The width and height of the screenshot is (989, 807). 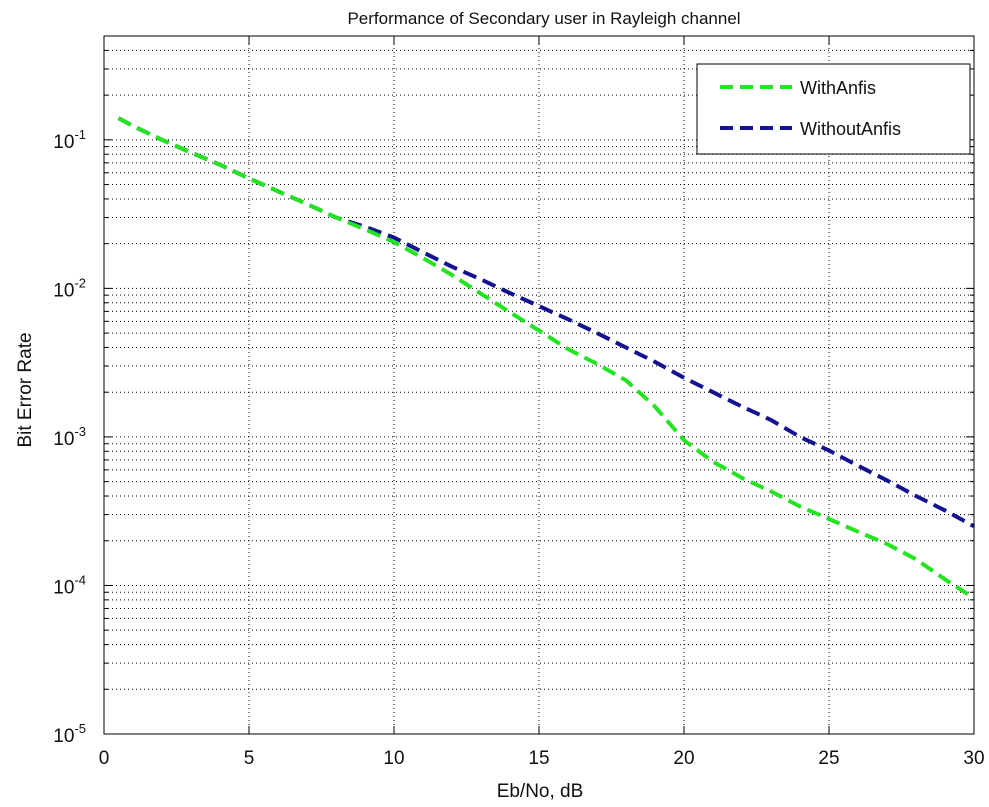 What do you see at coordinates (850, 129) in the screenshot?
I see `legend-label-withoutanfis: WithoutAnfis` at bounding box center [850, 129].